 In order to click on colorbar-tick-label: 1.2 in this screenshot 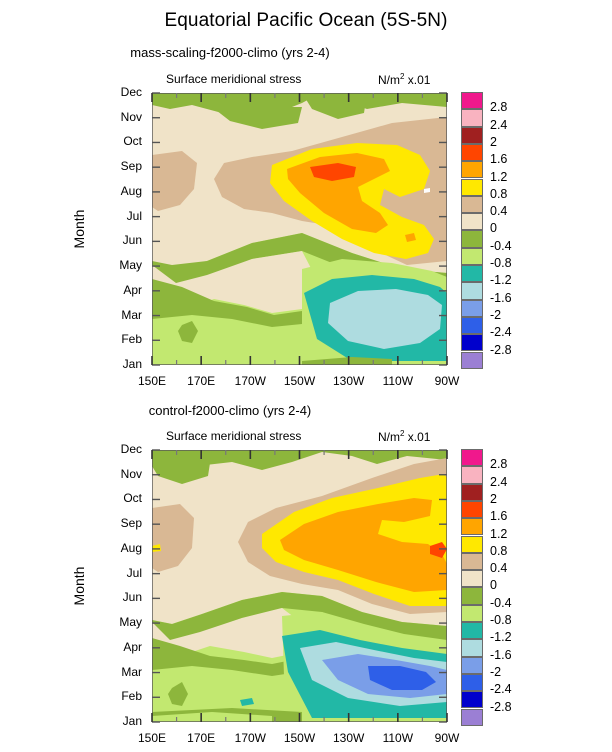, I will do `click(499, 176)`.